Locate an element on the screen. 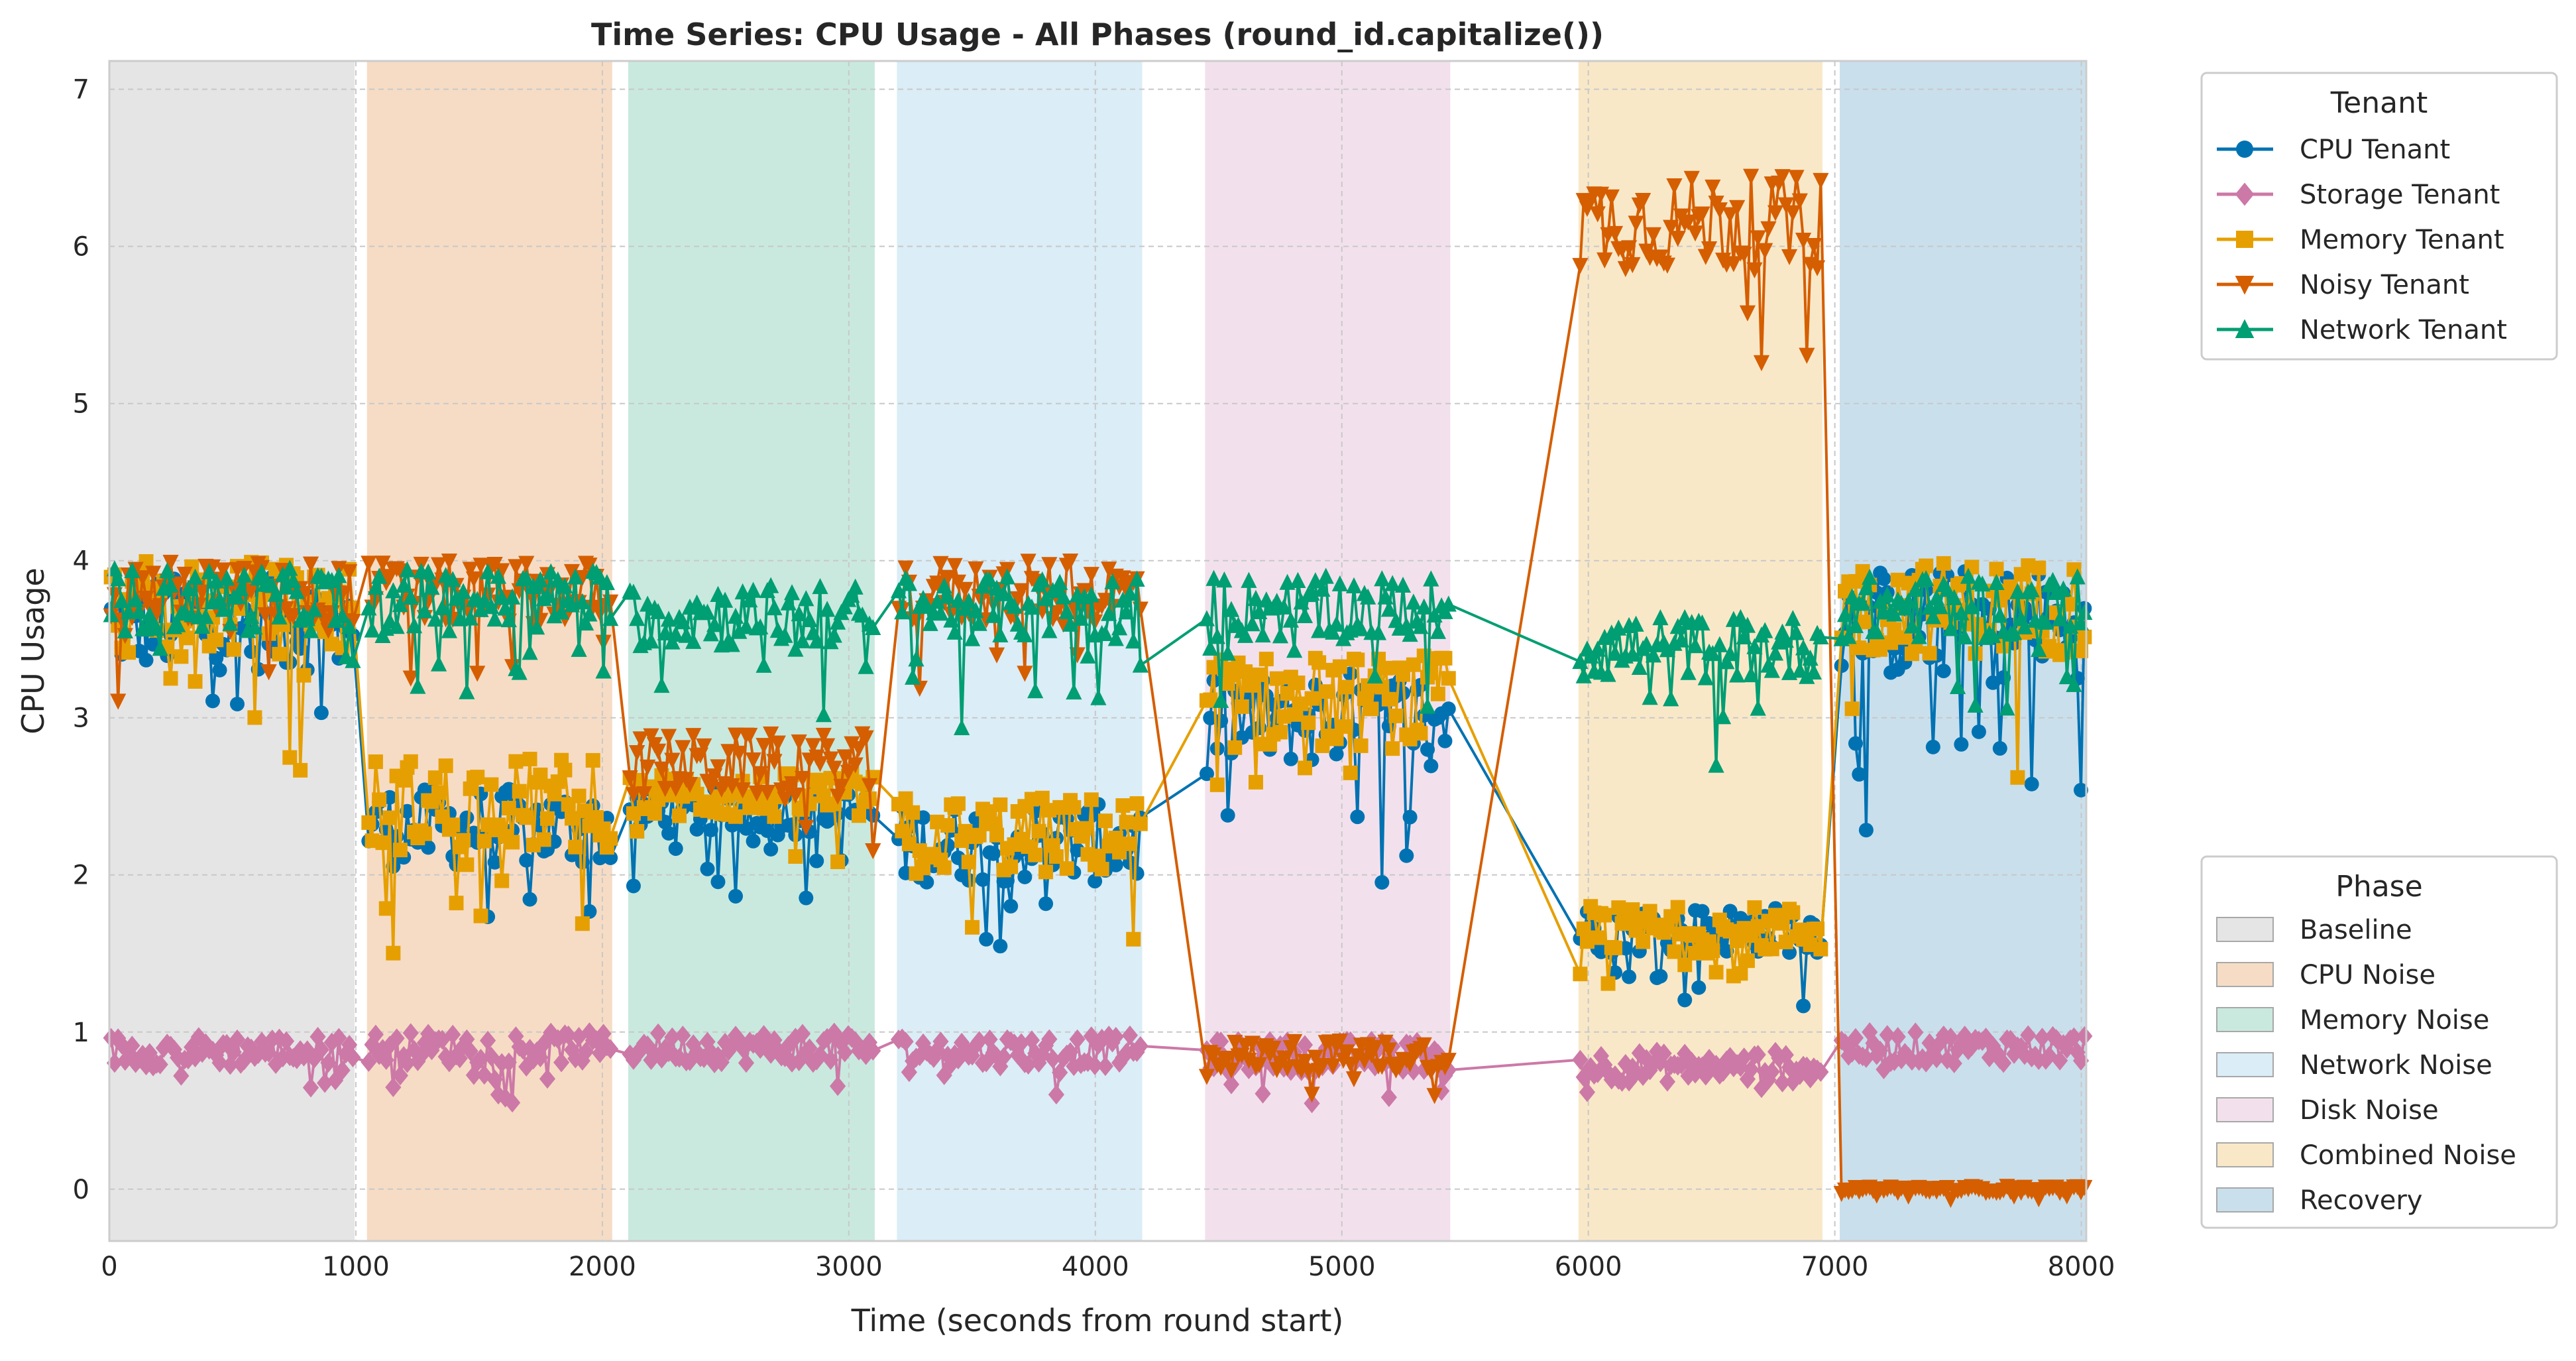 This screenshot has width=2576, height=1361. y-tick-label: 6 is located at coordinates (81, 247).